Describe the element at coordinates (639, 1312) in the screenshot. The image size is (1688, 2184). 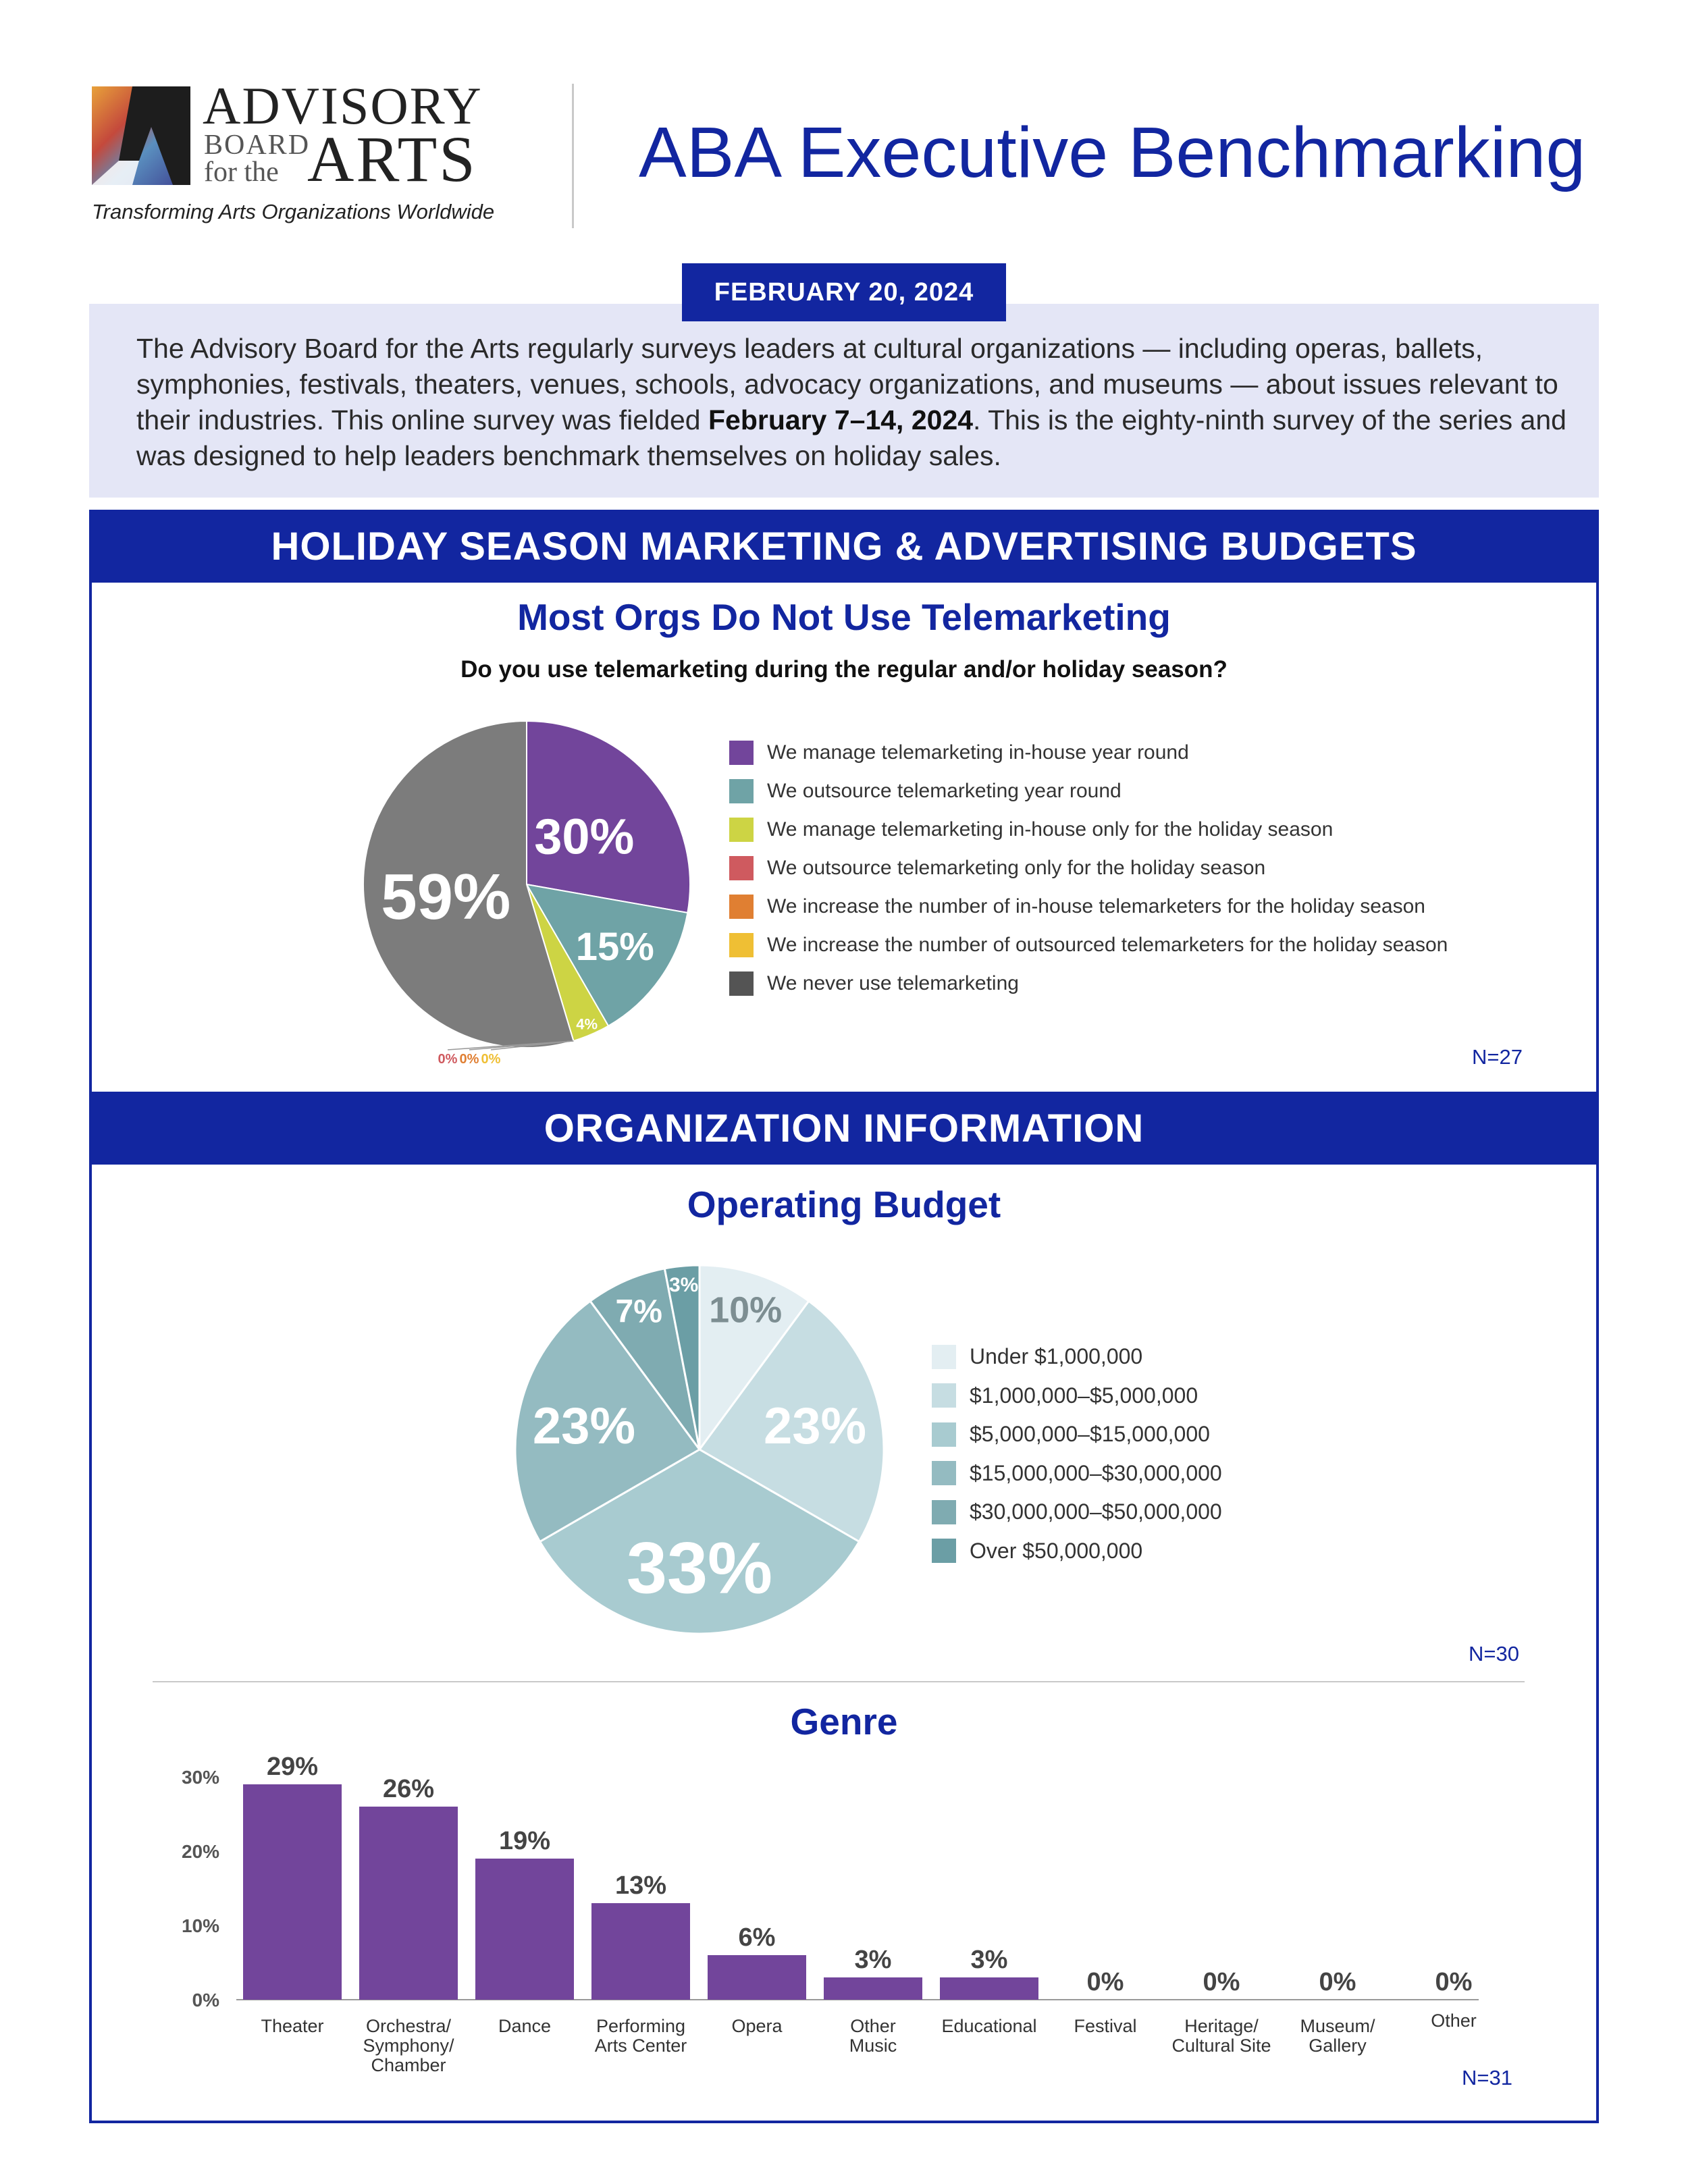
I see `budget-value-label: 7%` at that location.